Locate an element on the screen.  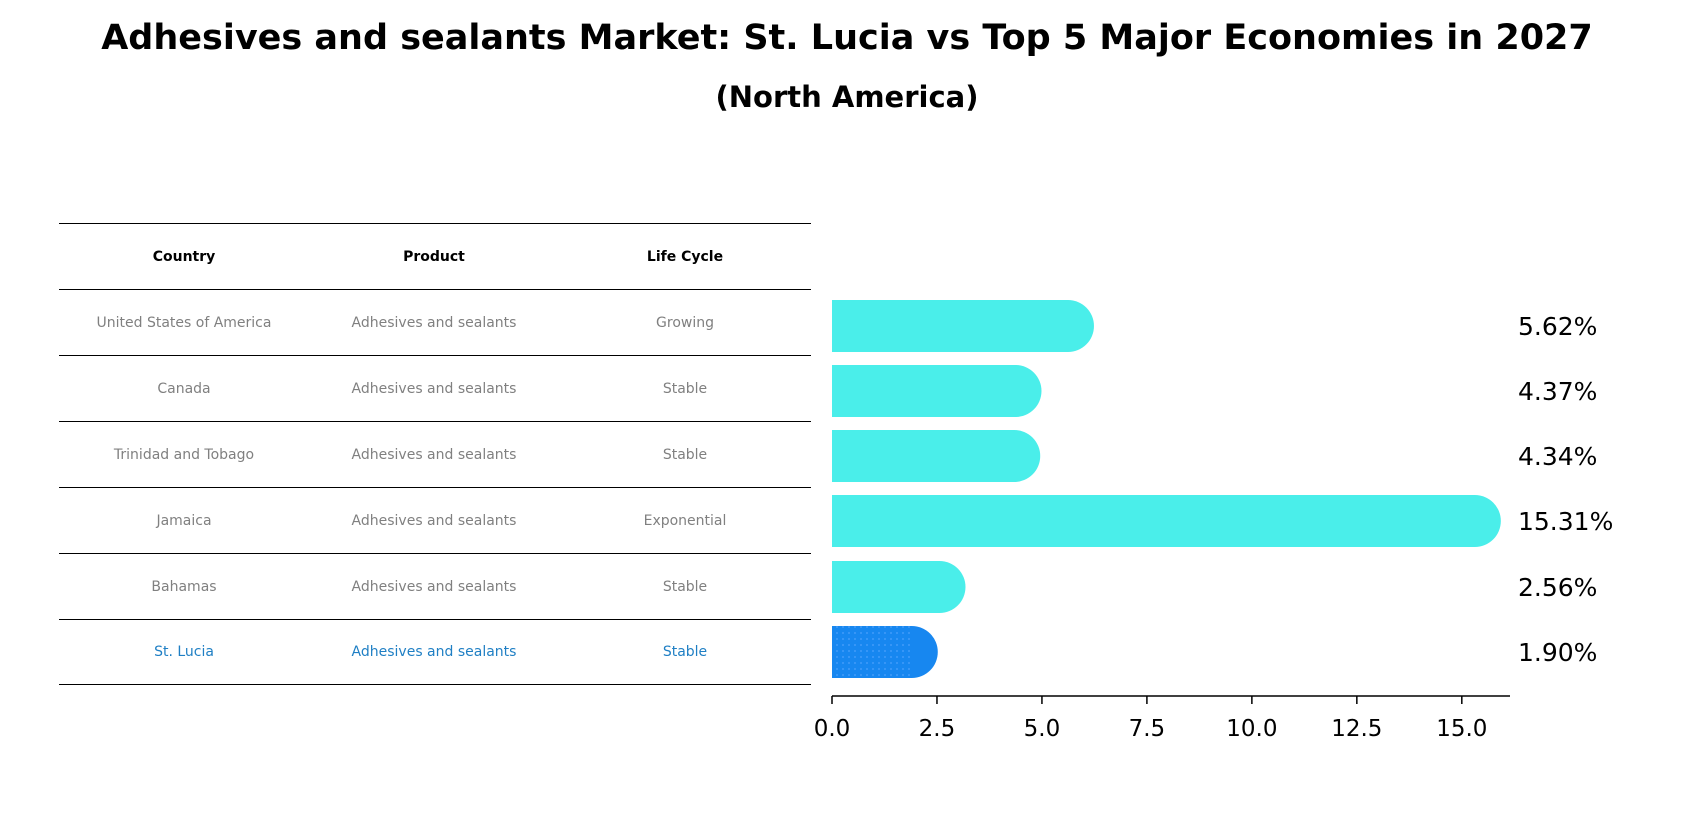
table-row: Canada Adhesives and sealants Stable is located at coordinates (435, 388).